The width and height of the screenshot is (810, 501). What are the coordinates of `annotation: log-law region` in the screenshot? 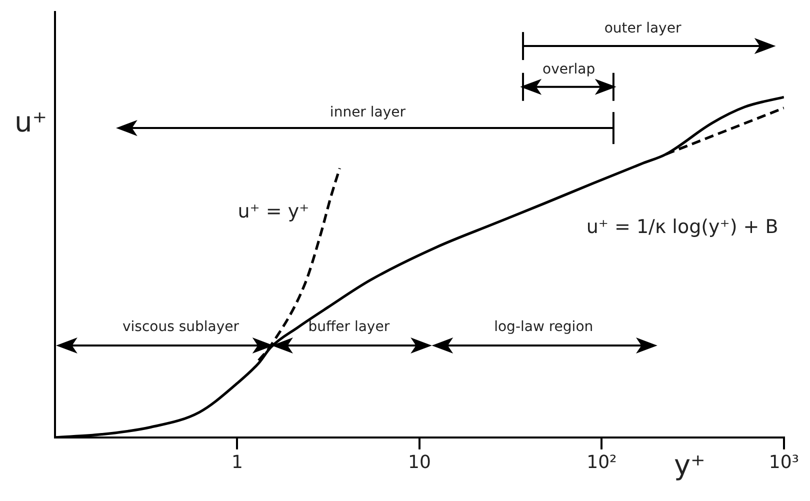 It's located at (544, 326).